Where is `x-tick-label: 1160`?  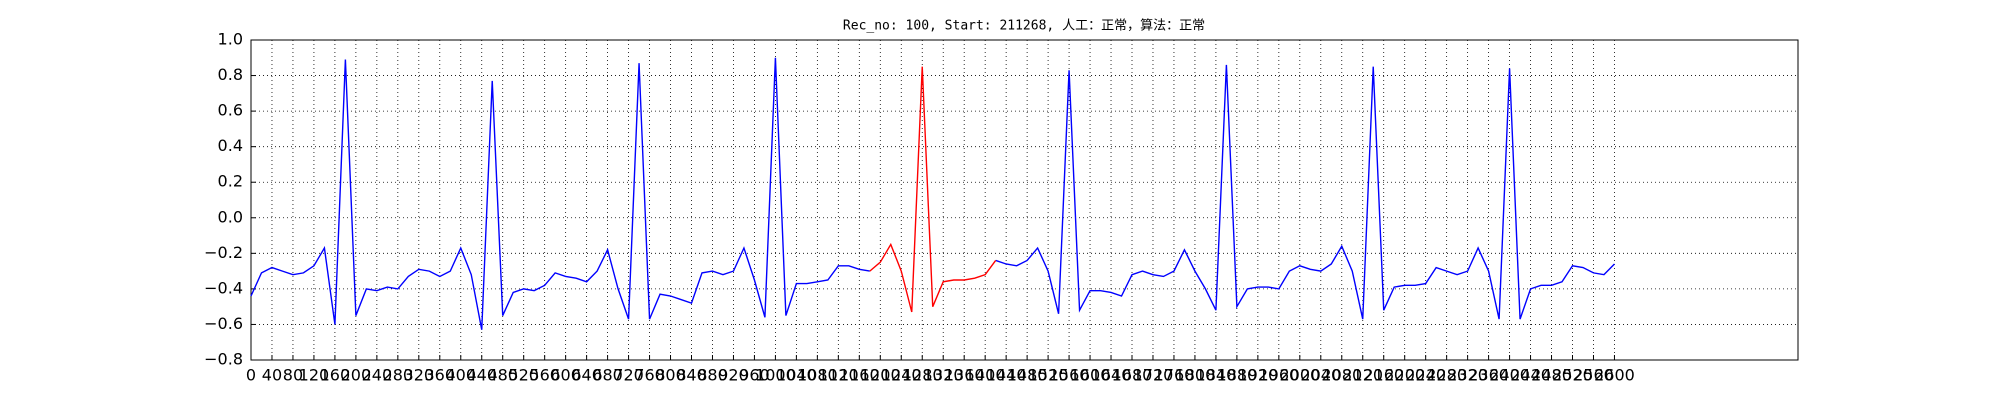
x-tick-label: 1160 is located at coordinates (859, 375).